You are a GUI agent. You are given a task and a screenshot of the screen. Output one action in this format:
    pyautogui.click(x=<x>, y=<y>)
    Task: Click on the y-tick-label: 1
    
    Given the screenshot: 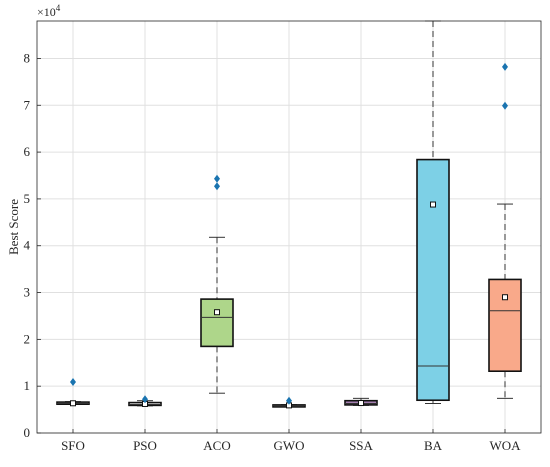 What is the action you would take?
    pyautogui.click(x=27, y=385)
    